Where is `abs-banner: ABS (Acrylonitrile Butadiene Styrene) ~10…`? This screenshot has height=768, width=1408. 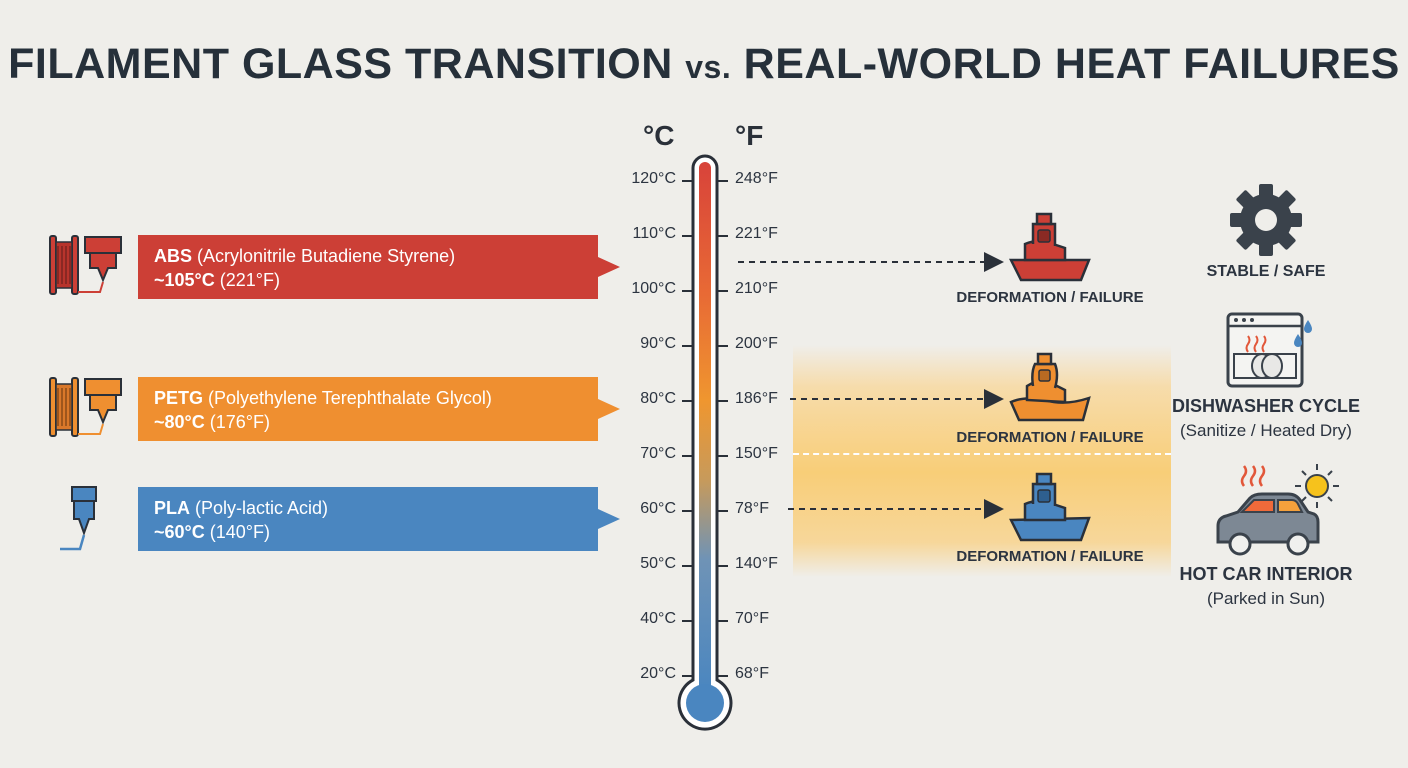 abs-banner: ABS (Acrylonitrile Butadiene Styrene) ~10… is located at coordinates (379, 267).